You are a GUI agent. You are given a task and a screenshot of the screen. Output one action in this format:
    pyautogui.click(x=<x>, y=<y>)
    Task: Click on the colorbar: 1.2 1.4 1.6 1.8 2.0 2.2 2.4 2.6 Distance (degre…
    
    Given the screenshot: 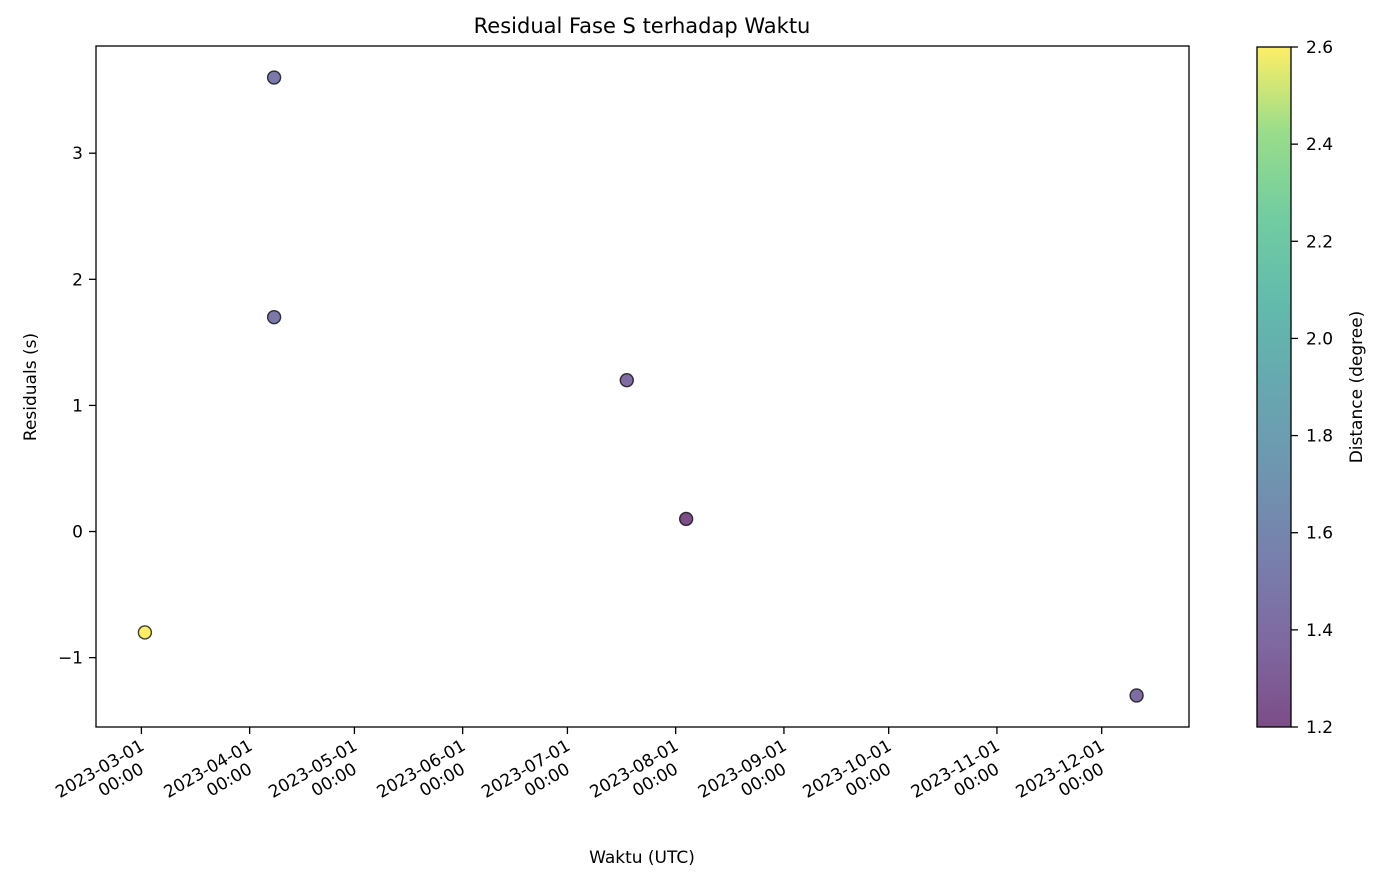 What is the action you would take?
    pyautogui.click(x=1311, y=388)
    